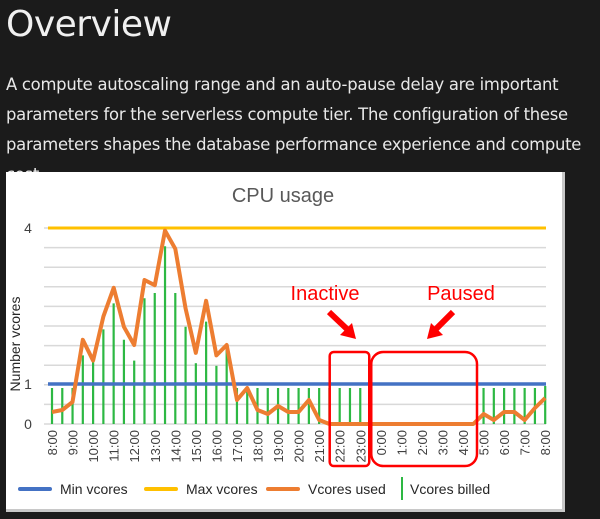 The image size is (600, 519). Describe the element at coordinates (319, 446) in the screenshot. I see `x-tick-label: 21:00` at that location.